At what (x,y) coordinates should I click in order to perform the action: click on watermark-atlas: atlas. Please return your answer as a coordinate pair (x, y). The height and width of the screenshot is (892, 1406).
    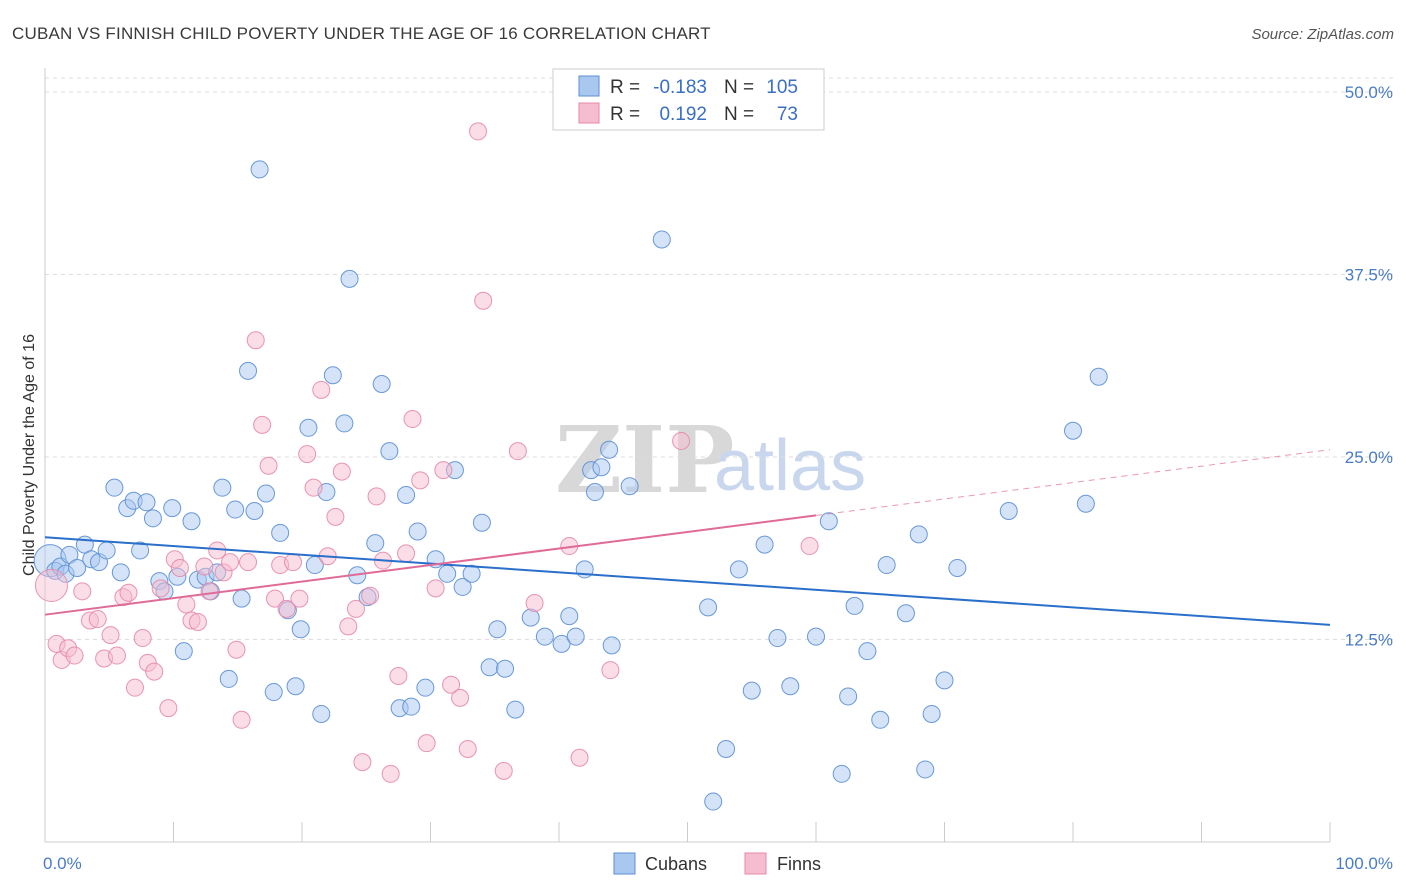
    Looking at the image, I should click on (790, 466).